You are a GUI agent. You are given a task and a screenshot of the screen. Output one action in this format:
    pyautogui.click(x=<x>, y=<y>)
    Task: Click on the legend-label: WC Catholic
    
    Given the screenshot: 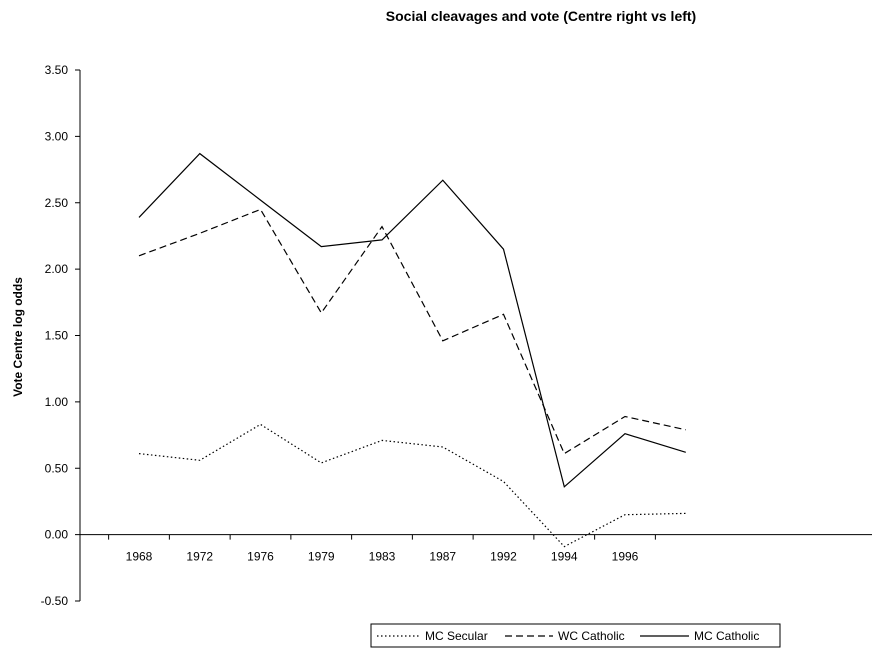 What is the action you would take?
    pyautogui.click(x=591, y=636)
    